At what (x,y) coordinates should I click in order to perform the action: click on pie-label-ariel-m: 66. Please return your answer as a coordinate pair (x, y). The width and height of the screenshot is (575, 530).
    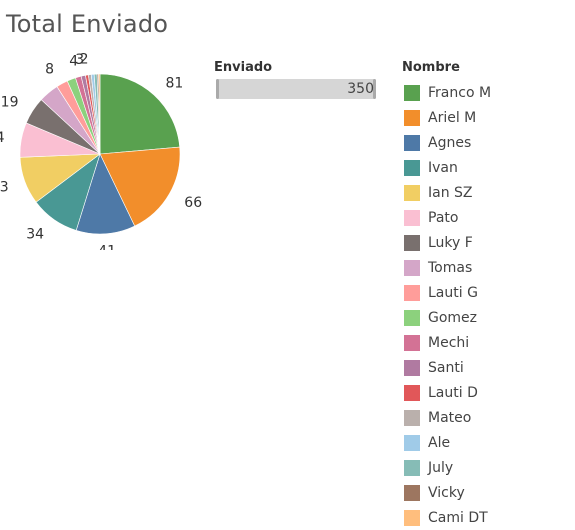
    Looking at the image, I should click on (193, 203).